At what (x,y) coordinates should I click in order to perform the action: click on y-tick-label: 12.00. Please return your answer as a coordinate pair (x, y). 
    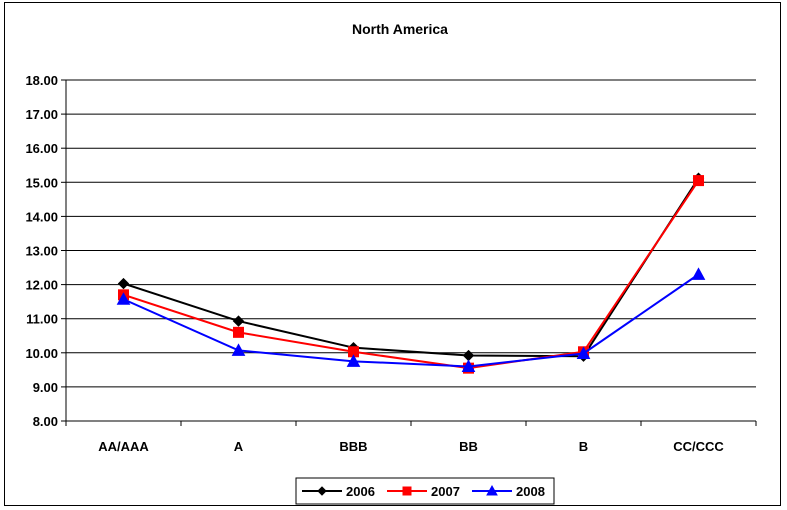
    Looking at the image, I should click on (41, 285).